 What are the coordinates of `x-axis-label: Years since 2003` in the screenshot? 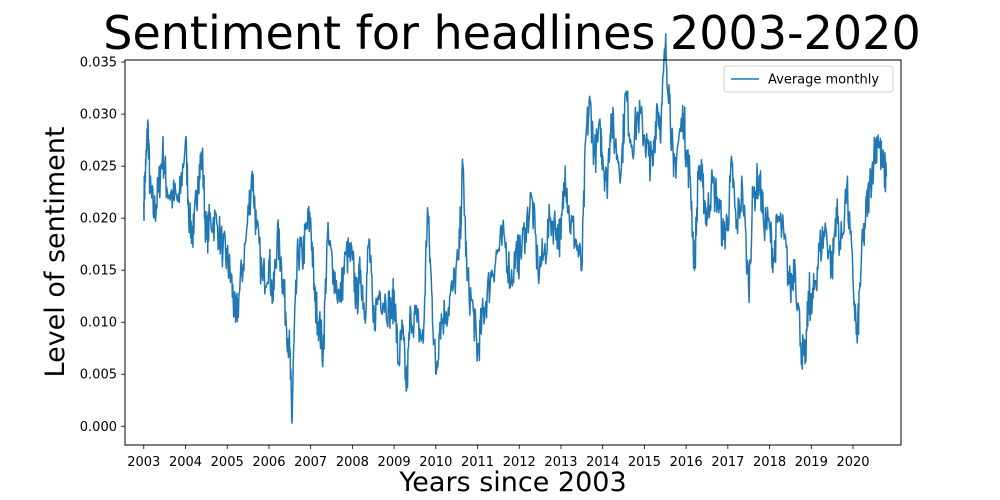 It's located at (513, 482).